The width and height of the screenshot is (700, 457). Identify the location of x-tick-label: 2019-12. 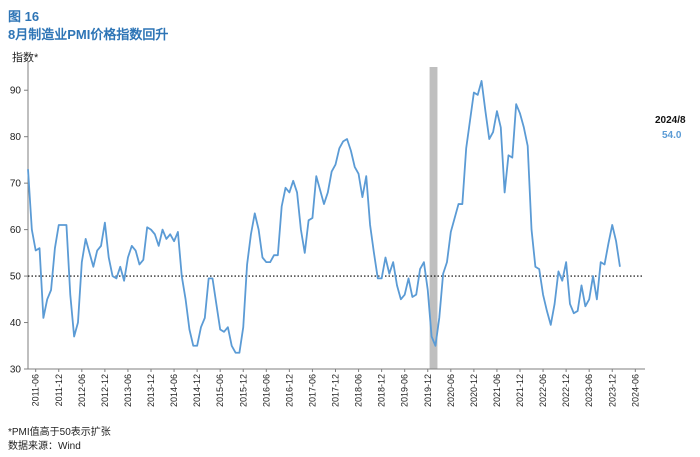
(428, 390).